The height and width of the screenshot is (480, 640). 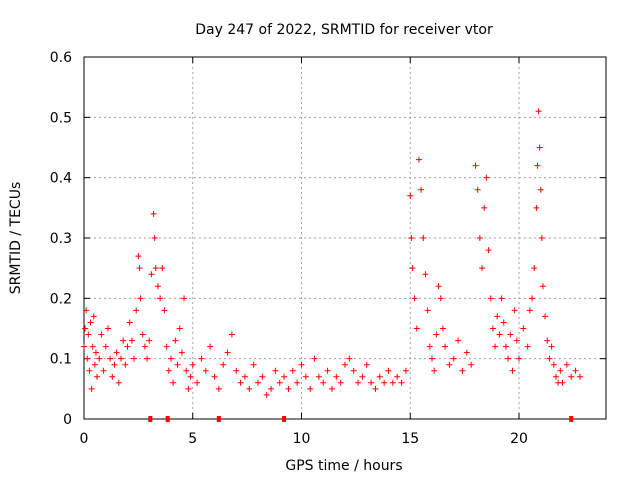 I want to click on y-tick-label: 0.5, so click(x=61, y=118).